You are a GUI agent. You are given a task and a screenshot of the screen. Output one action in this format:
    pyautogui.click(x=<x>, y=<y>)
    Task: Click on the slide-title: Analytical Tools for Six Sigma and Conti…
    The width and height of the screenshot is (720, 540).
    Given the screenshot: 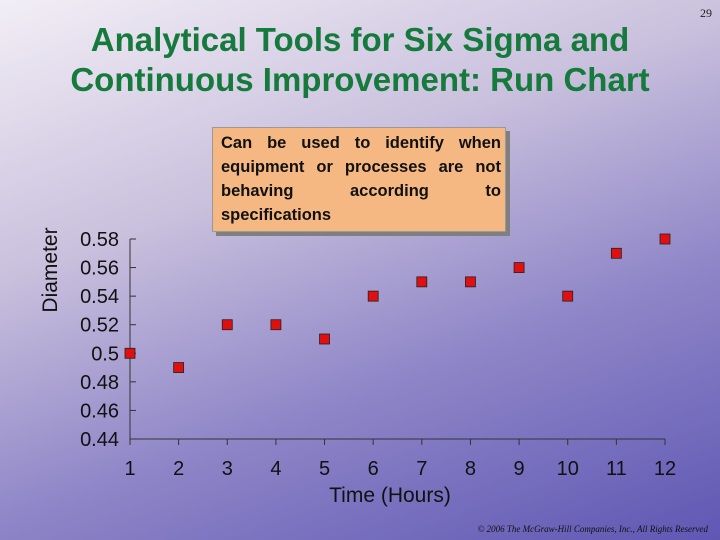 What is the action you would take?
    pyautogui.click(x=360, y=60)
    